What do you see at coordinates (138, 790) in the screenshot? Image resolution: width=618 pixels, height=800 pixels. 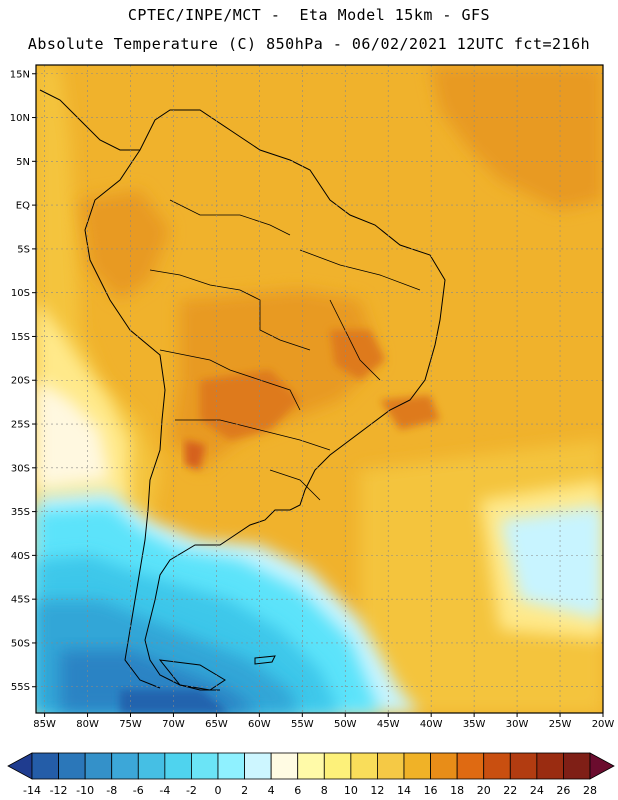 I see `colorbar-label: -6` at bounding box center [138, 790].